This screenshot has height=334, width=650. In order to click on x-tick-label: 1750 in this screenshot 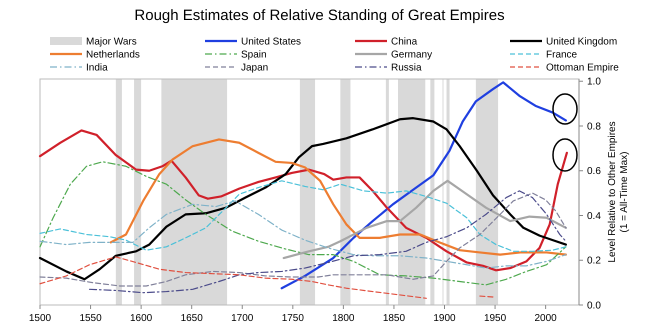, I will do `click(293, 318)`.